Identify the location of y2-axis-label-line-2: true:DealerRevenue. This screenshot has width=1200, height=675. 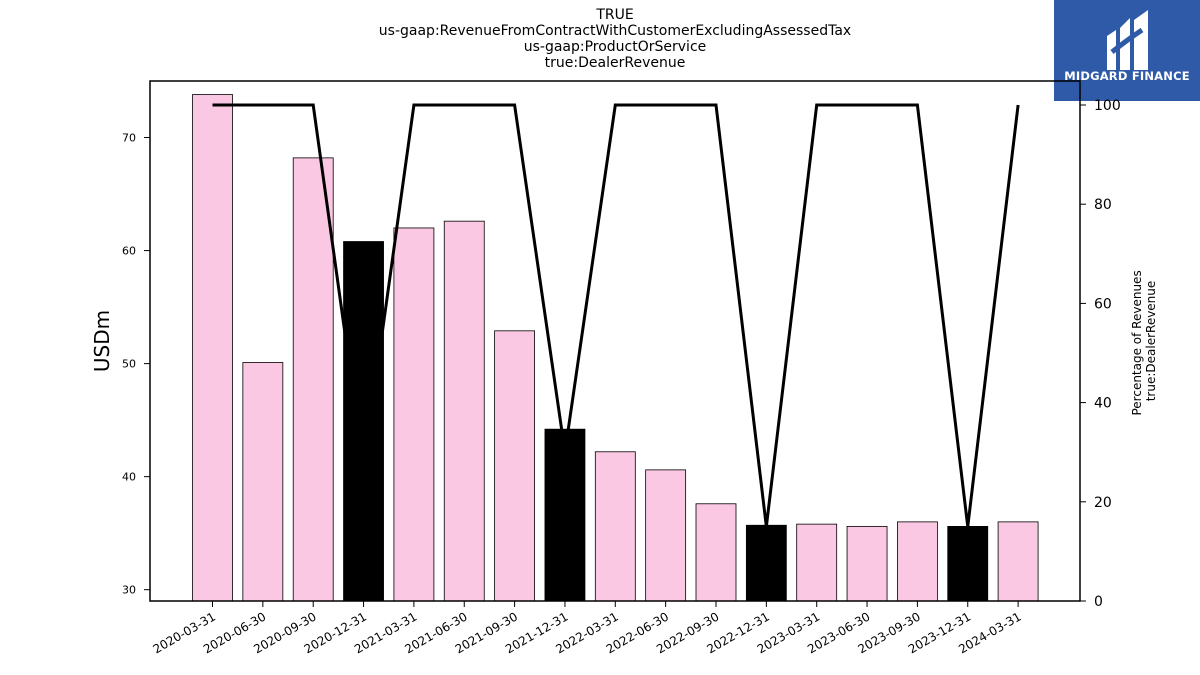
(1151, 341).